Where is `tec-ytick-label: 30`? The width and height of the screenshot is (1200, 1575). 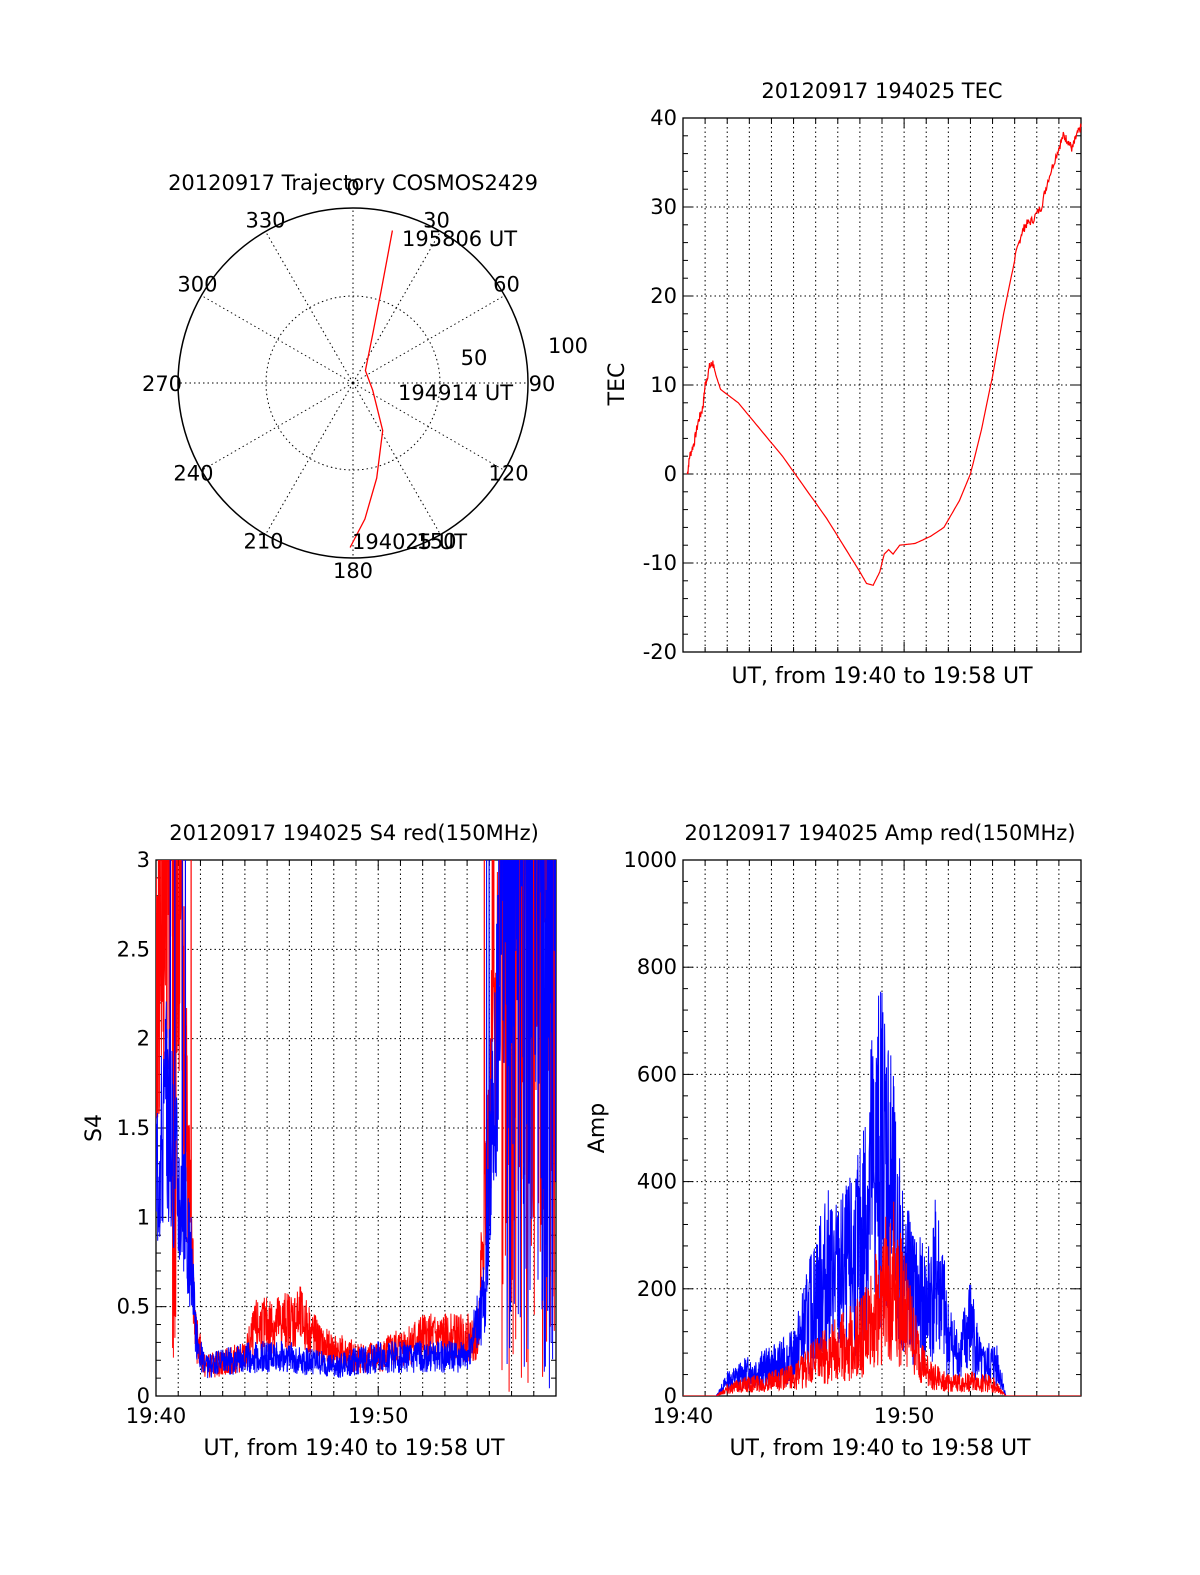 tec-ytick-label: 30 is located at coordinates (663, 207).